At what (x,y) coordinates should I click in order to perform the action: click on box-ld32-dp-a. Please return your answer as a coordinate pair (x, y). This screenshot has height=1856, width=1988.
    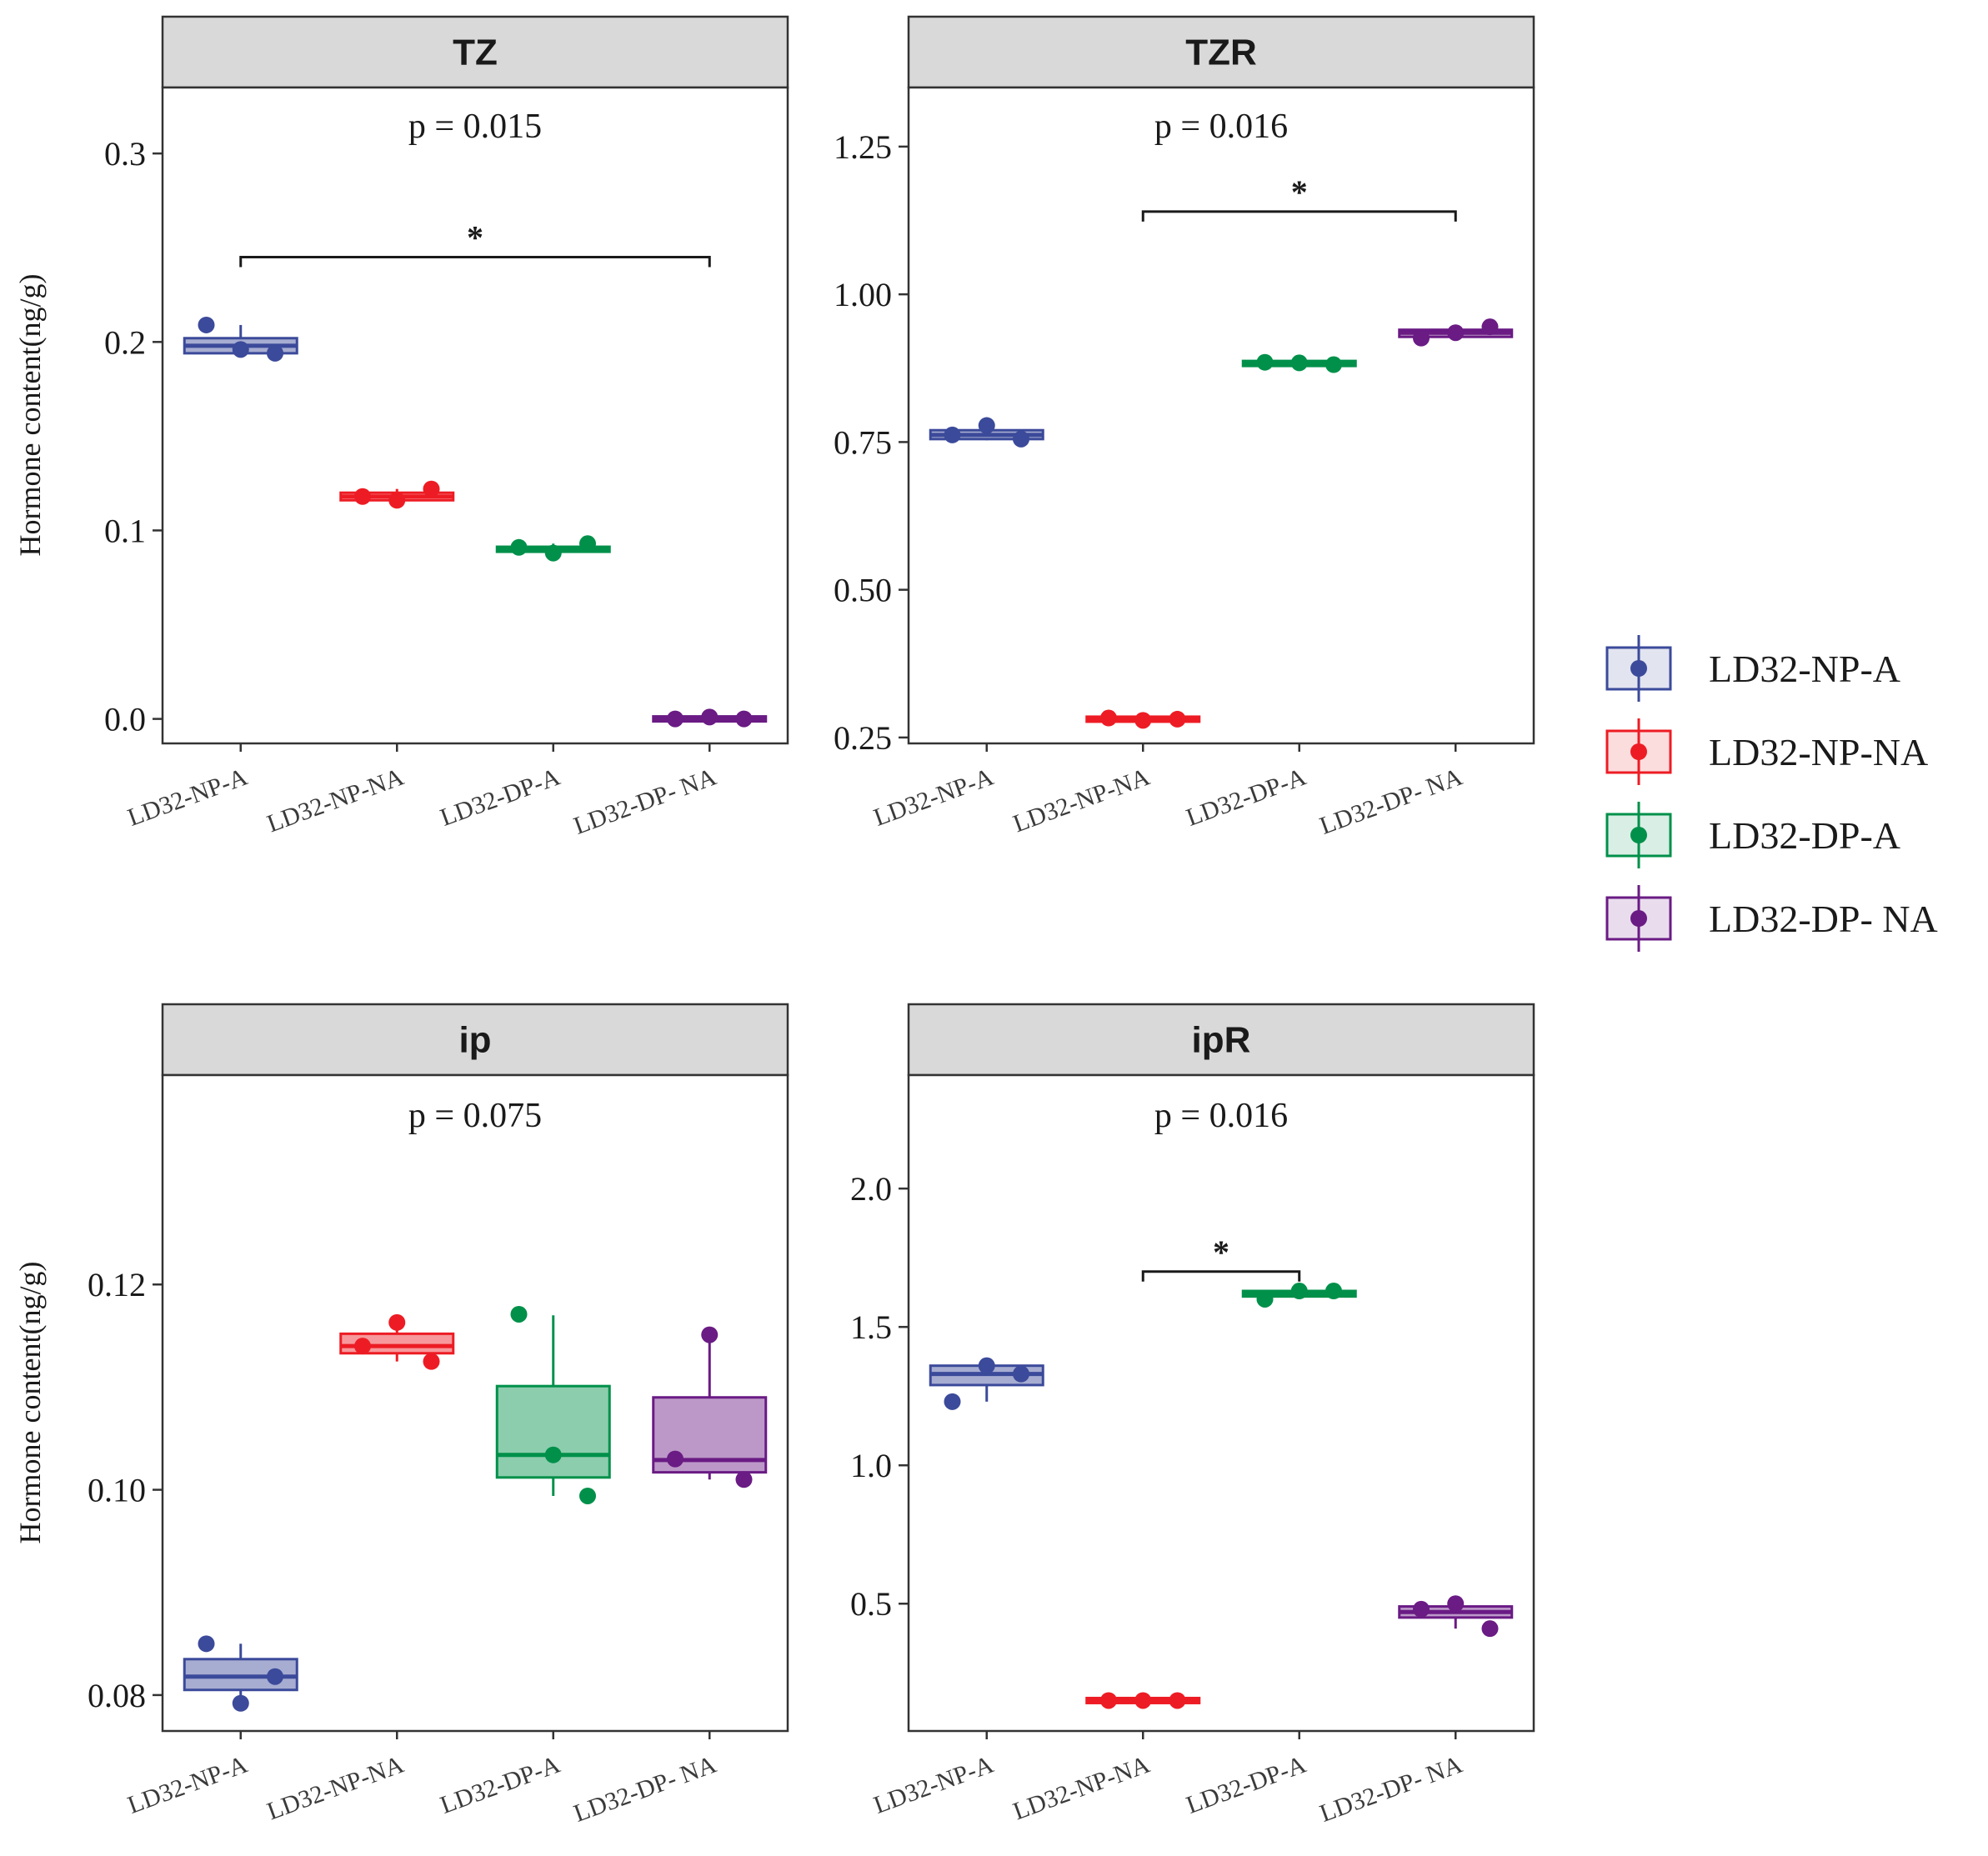
    Looking at the image, I should click on (553, 1404).